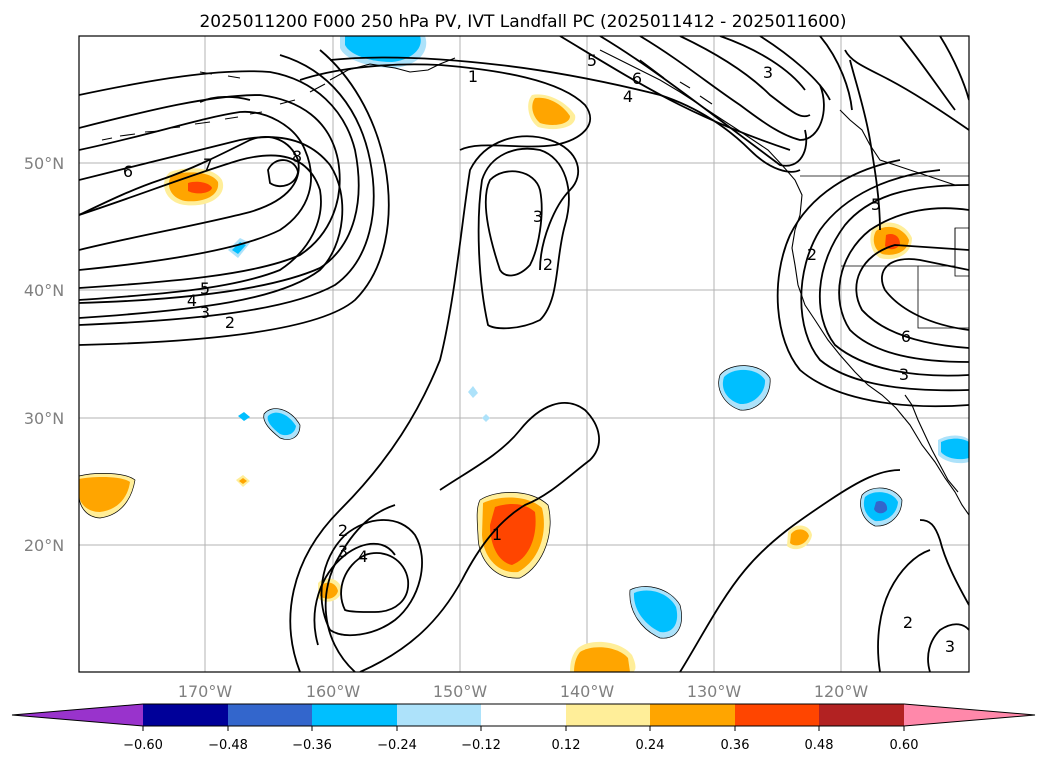  Describe the element at coordinates (884, 252) in the screenshot. I see `political-borders` at that location.